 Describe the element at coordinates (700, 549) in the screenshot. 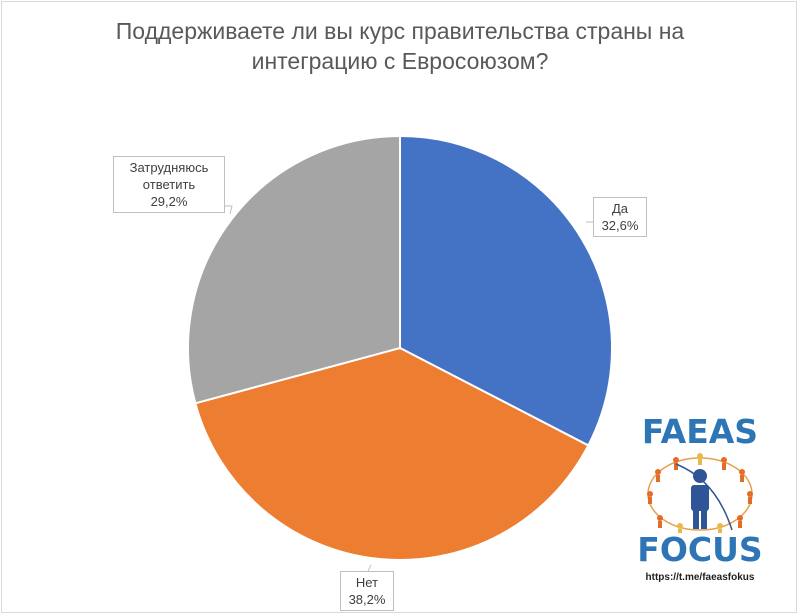

I see `logo-bottom-word: FOCUS` at that location.